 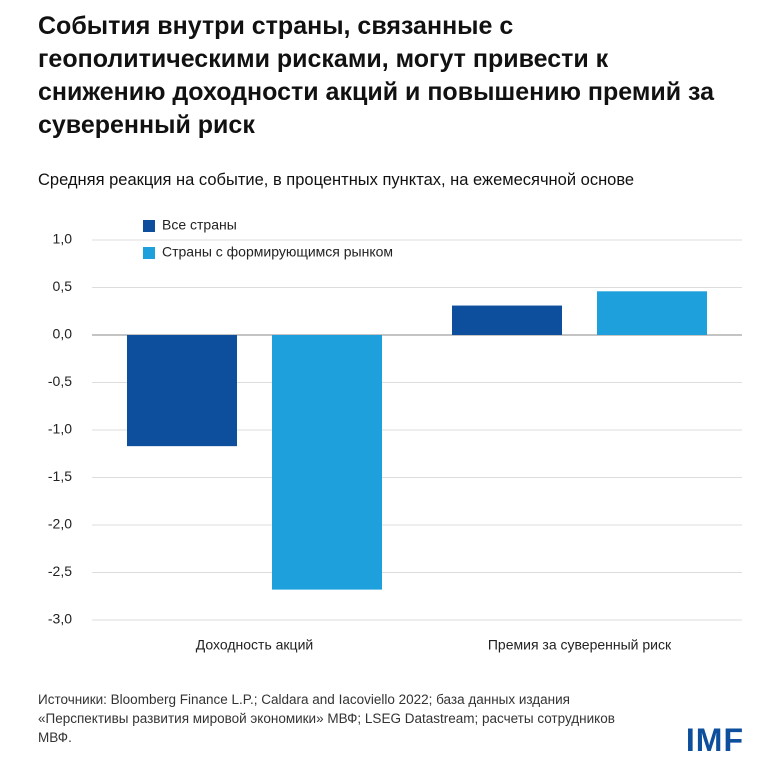 I want to click on logo: IMF, so click(x=714, y=740).